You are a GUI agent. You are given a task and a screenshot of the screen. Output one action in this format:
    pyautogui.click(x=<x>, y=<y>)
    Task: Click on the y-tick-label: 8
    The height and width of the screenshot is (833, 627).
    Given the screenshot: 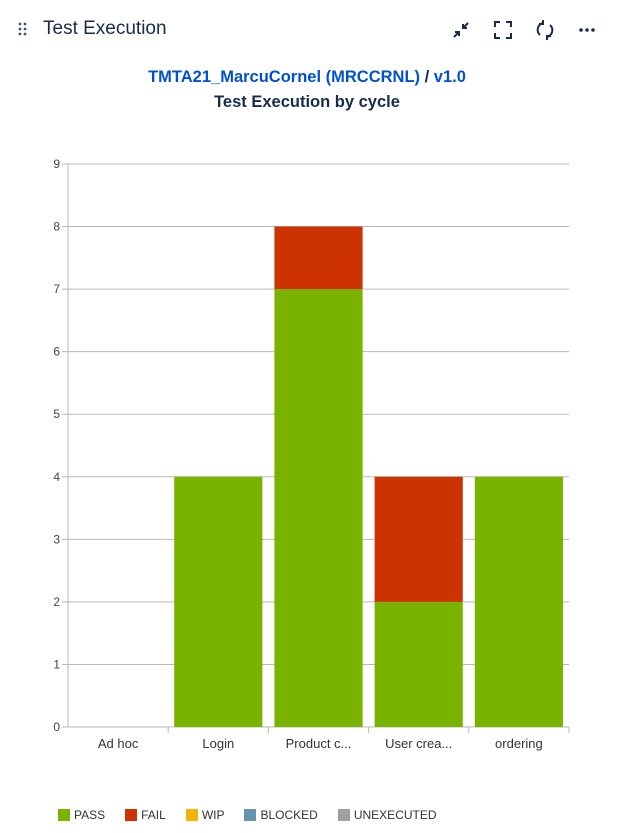 What is the action you would take?
    pyautogui.click(x=56, y=227)
    